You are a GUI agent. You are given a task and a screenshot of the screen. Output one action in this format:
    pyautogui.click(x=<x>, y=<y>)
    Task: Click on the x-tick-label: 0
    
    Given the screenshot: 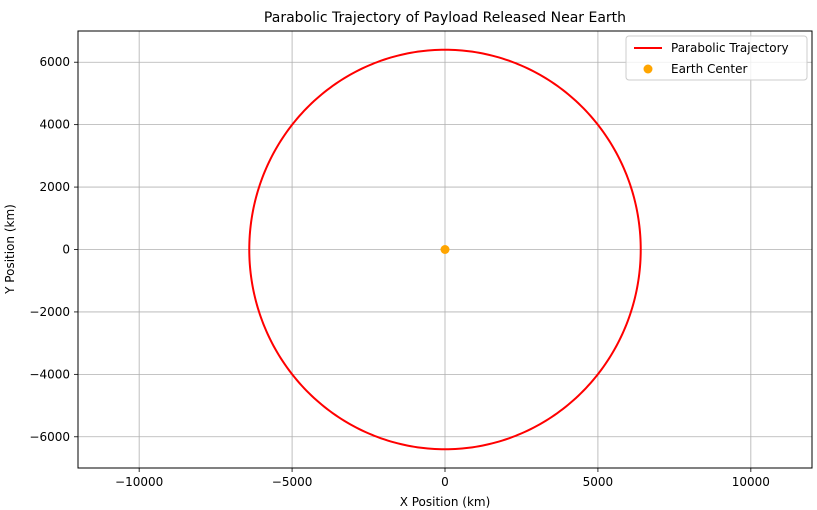 What is the action you would take?
    pyautogui.click(x=445, y=482)
    